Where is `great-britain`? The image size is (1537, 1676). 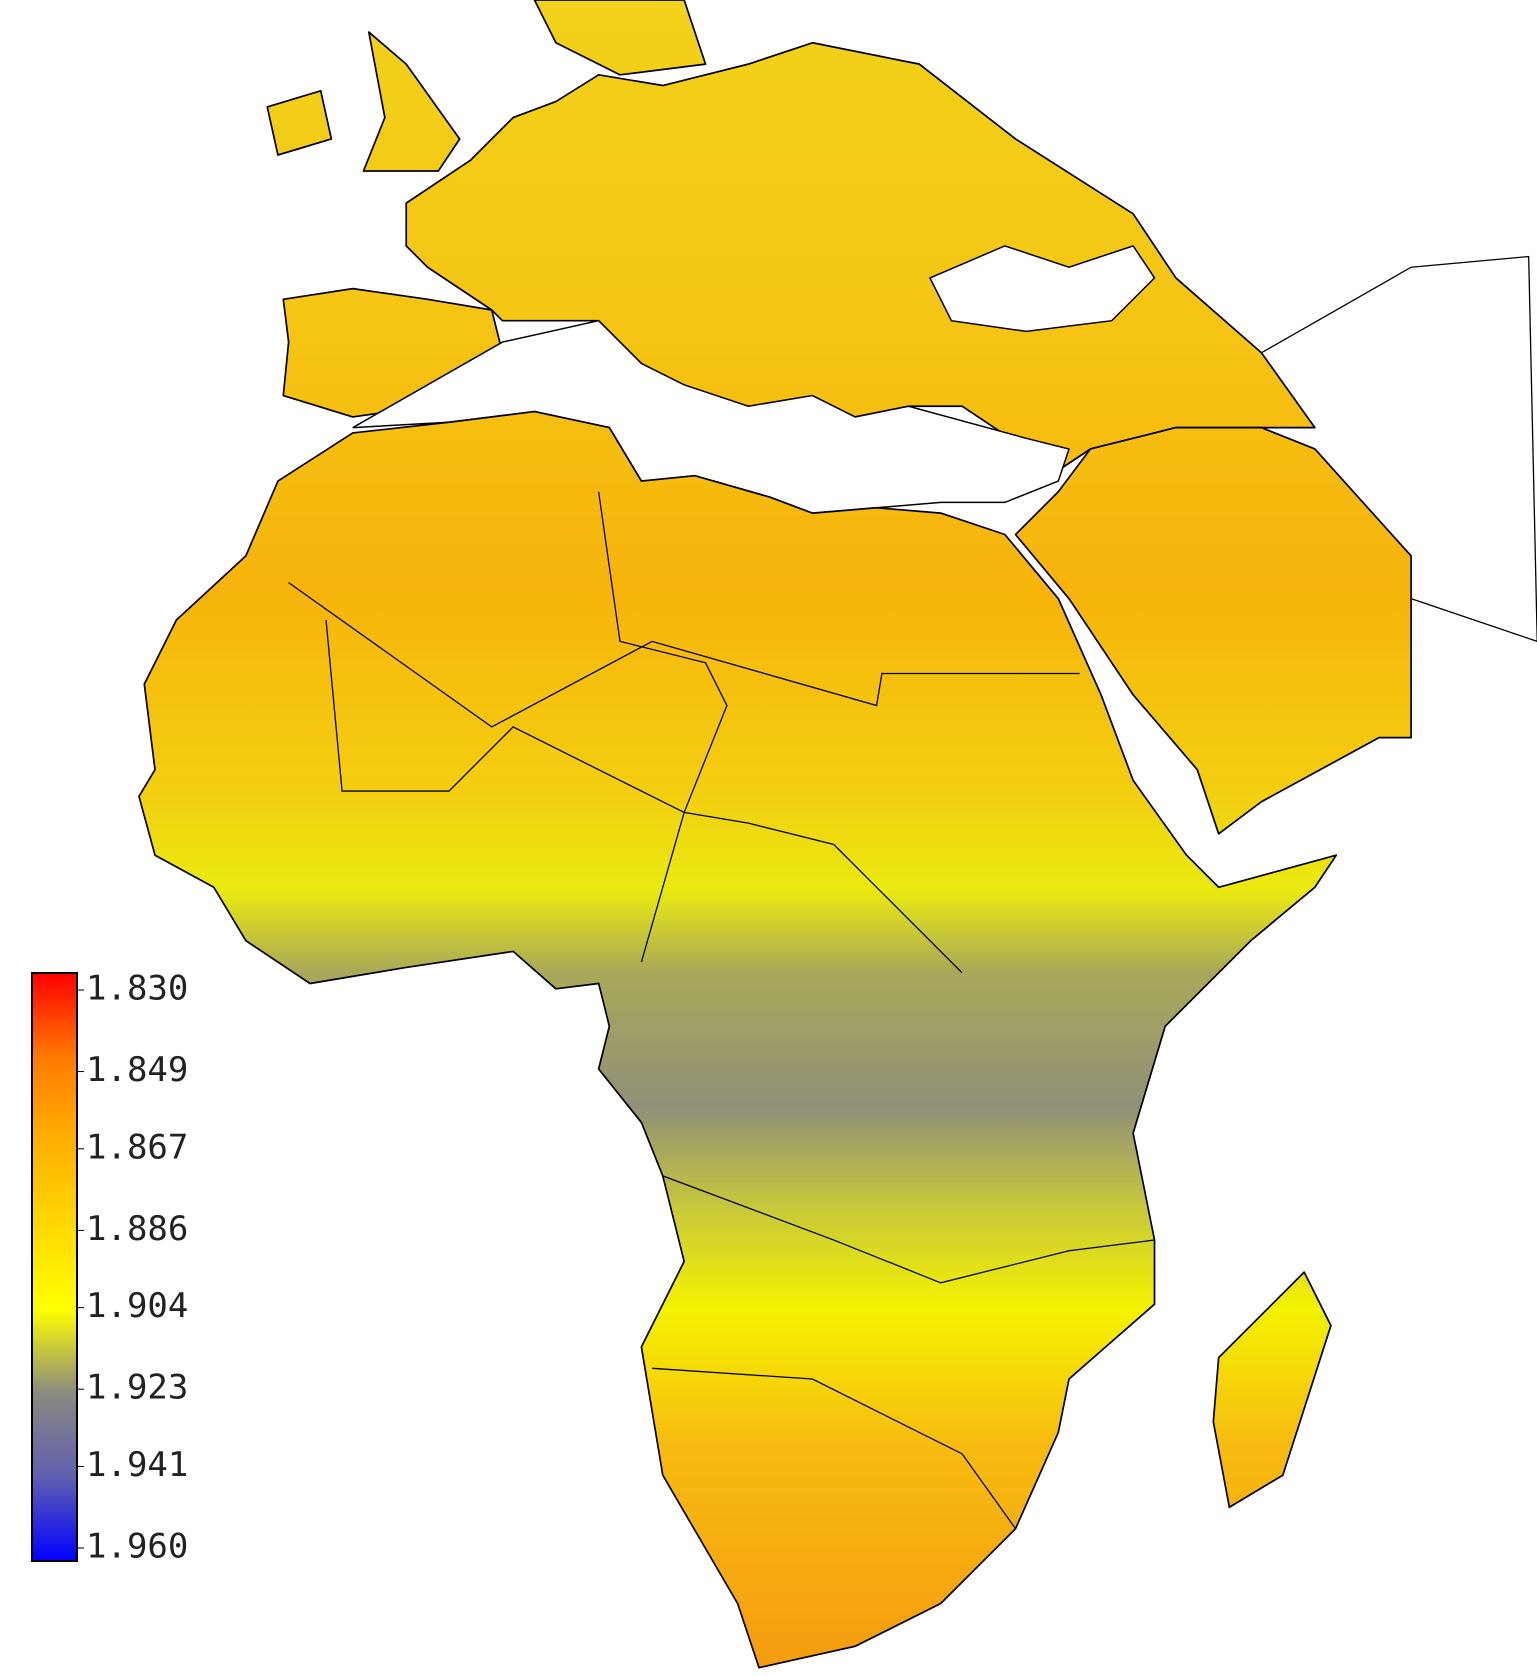 great-britain is located at coordinates (411, 101).